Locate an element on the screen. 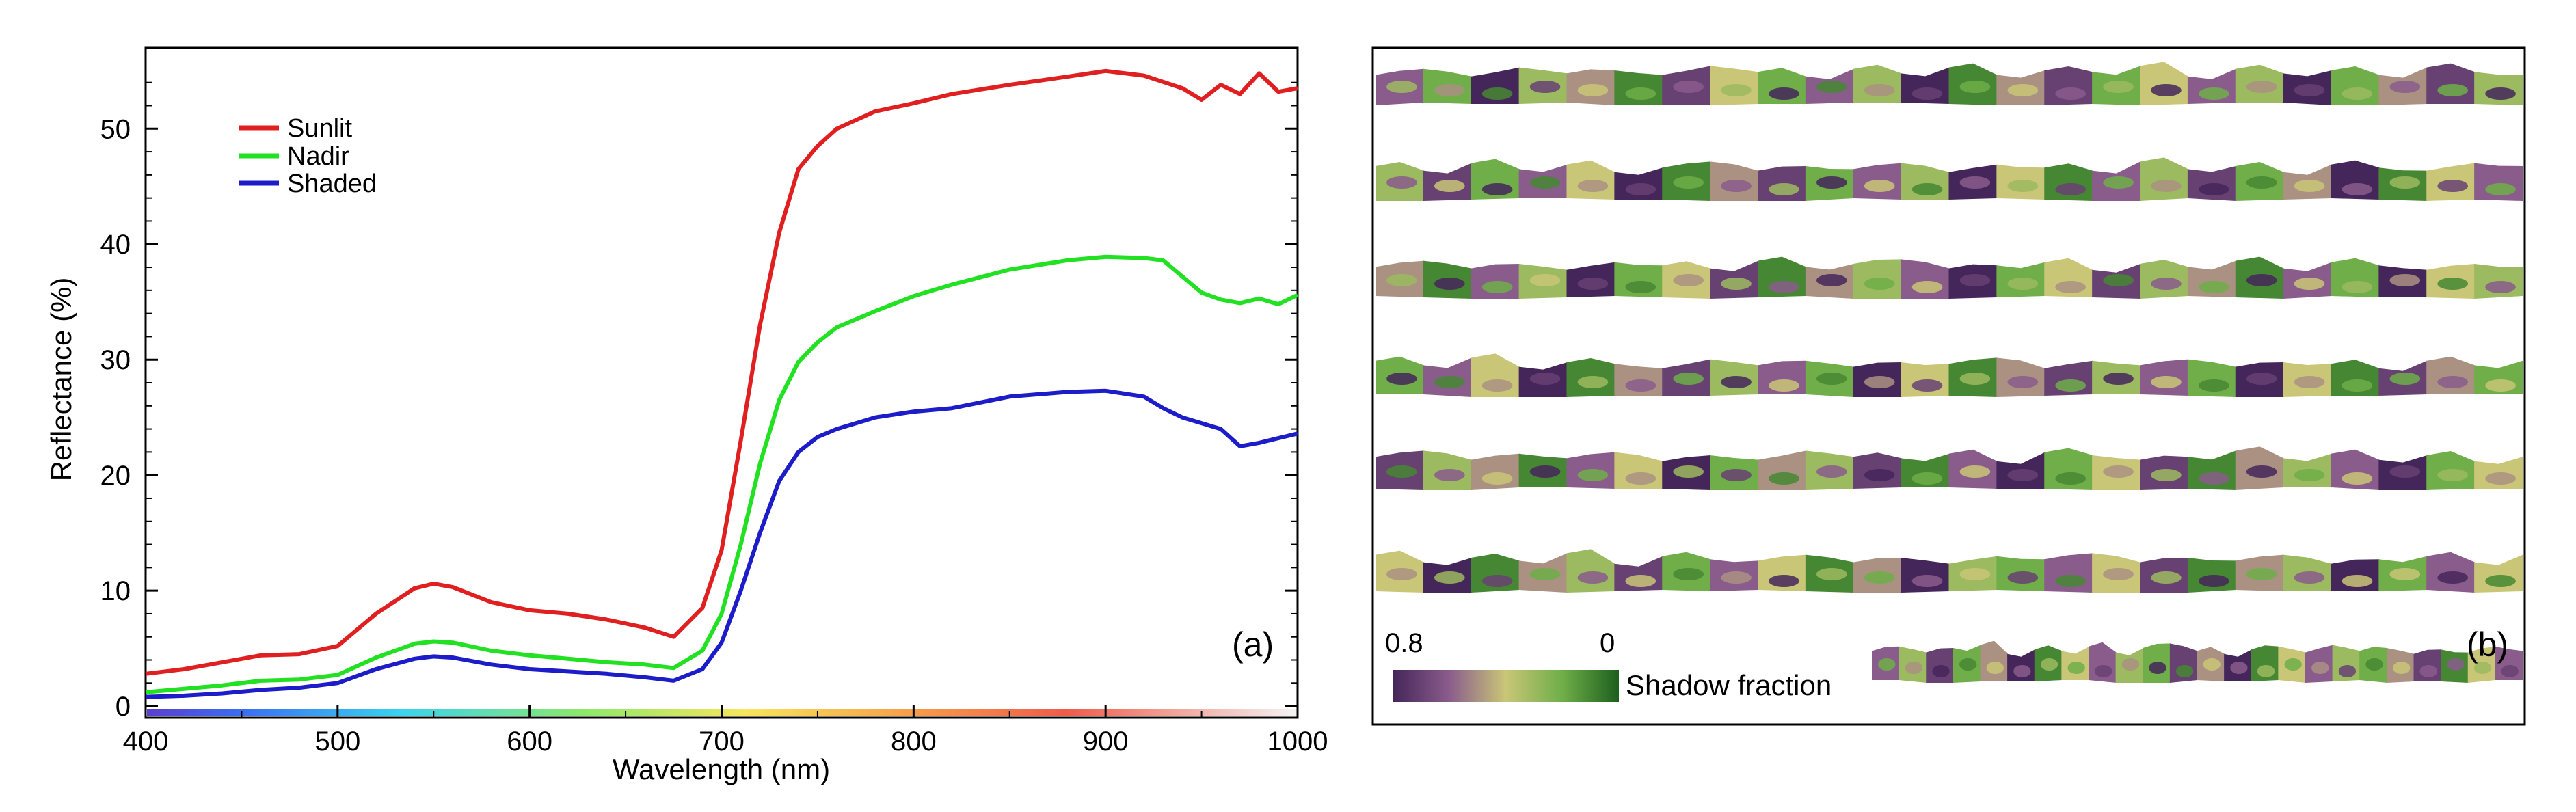 This screenshot has height=812, width=2576. x-tick-label: 700 is located at coordinates (721, 742).